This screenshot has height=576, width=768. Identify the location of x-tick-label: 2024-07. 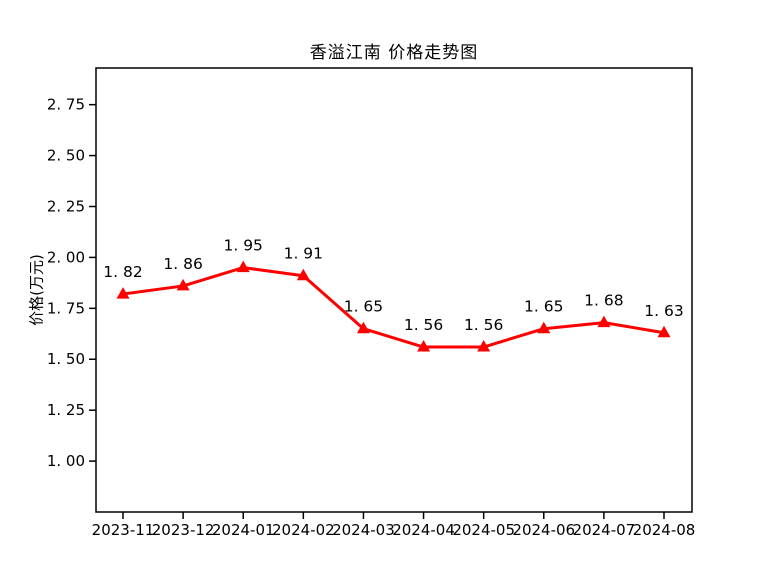
(604, 530).